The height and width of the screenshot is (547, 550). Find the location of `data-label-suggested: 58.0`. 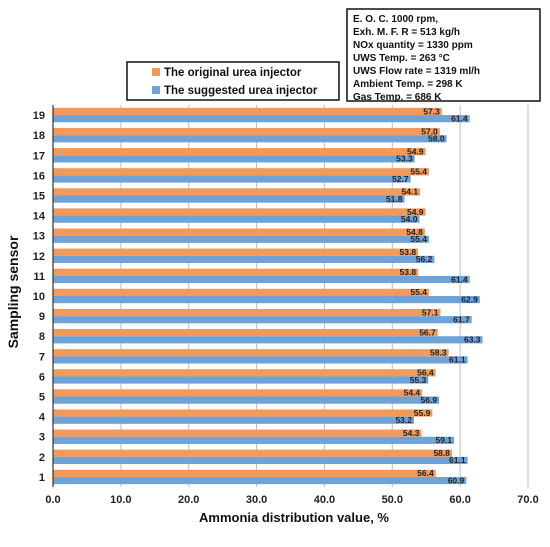

data-label-suggested: 58.0 is located at coordinates (436, 139).